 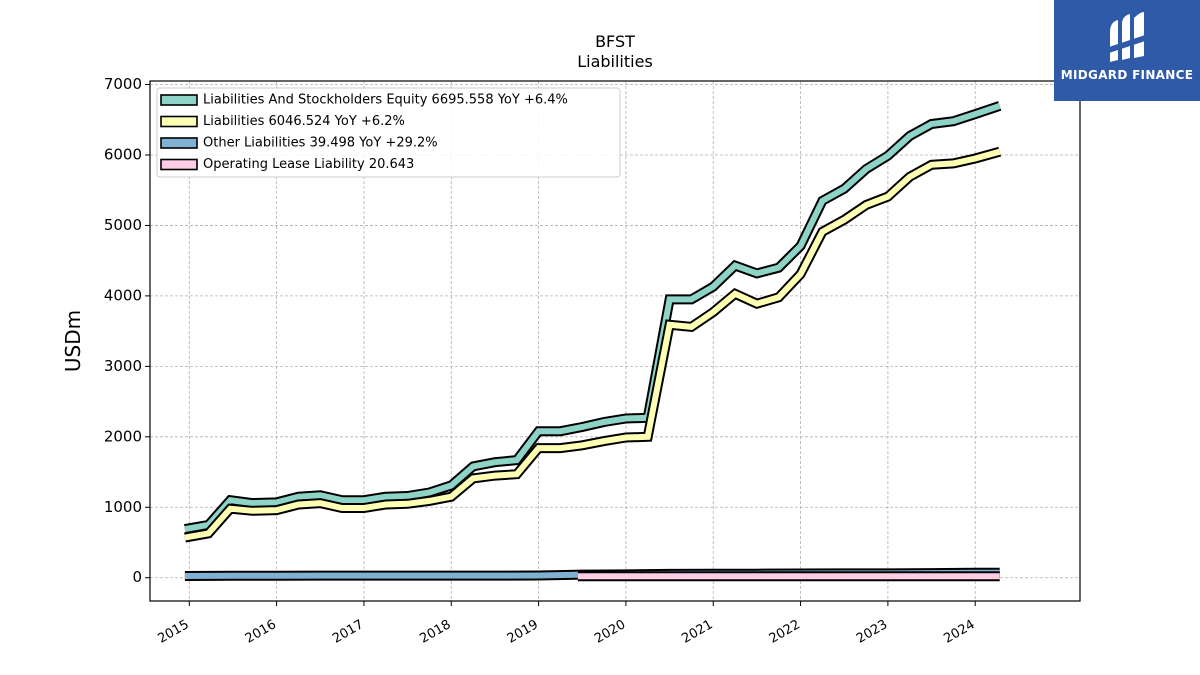 I want to click on y-tick-label: 4000, so click(x=123, y=295).